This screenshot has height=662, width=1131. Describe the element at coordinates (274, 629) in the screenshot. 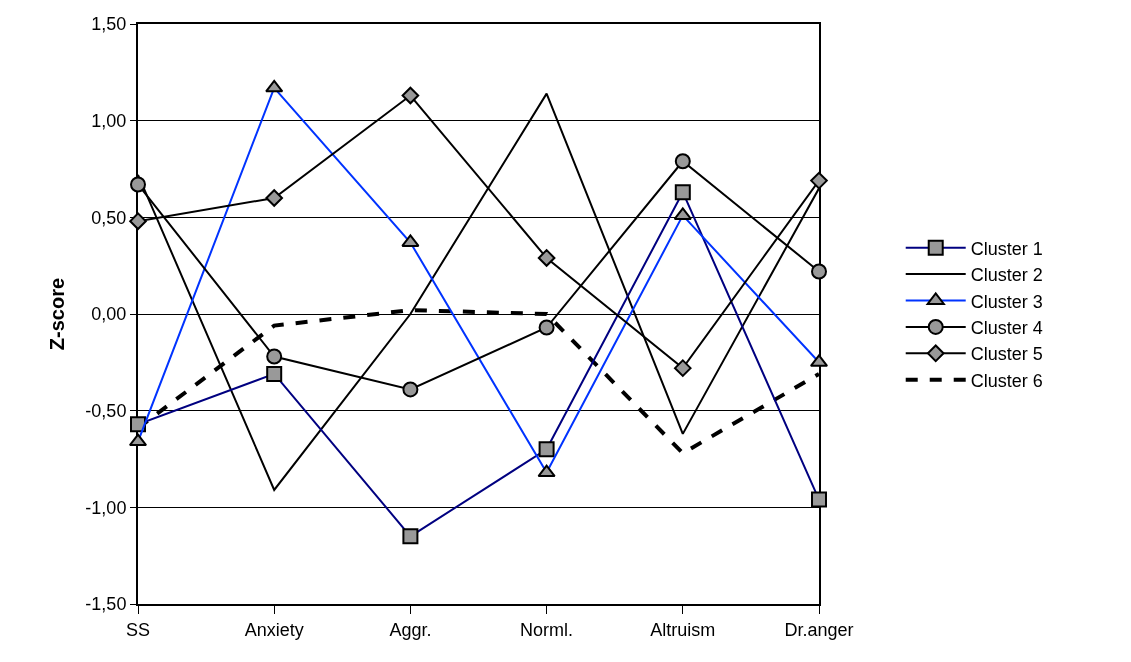

I see `x-tick-label: Anxiety` at that location.